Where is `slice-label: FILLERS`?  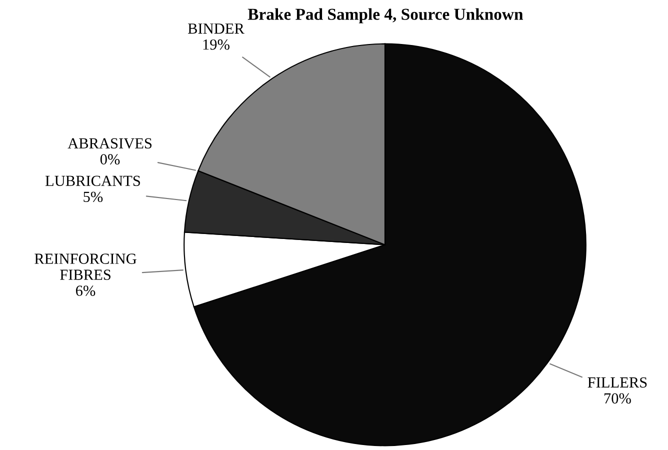
slice-label: FILLERS is located at coordinates (617, 382).